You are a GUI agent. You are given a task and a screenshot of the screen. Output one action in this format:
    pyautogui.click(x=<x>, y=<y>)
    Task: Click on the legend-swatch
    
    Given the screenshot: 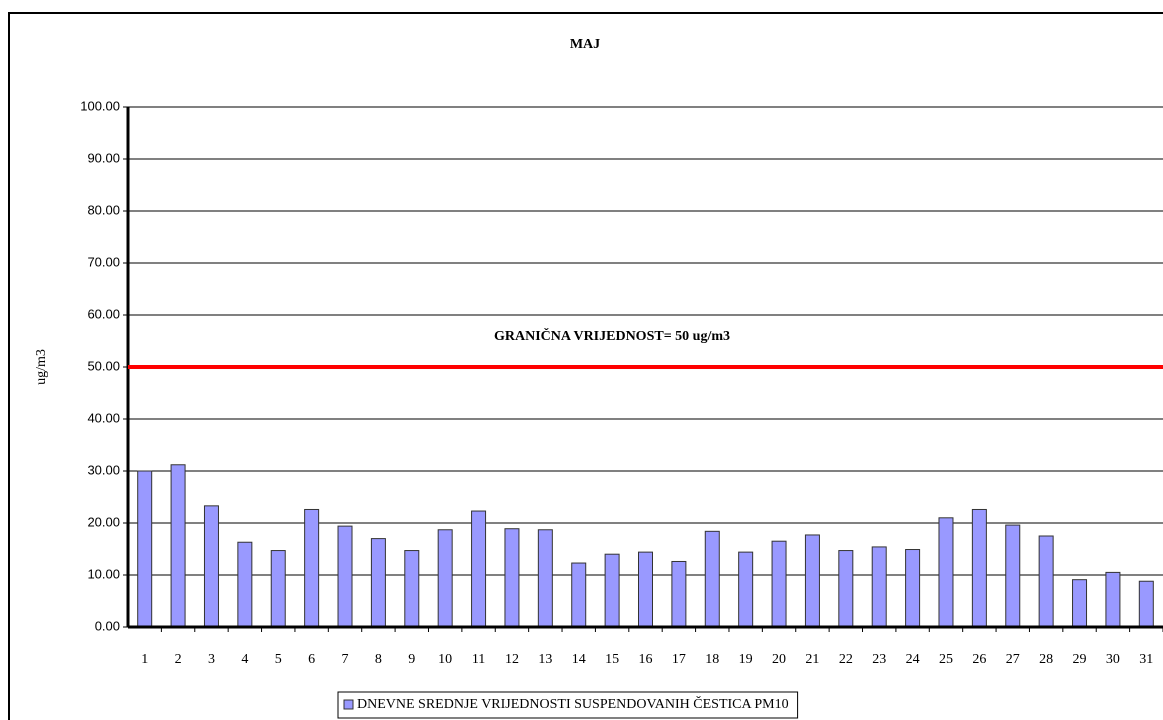 What is the action you would take?
    pyautogui.click(x=348, y=704)
    